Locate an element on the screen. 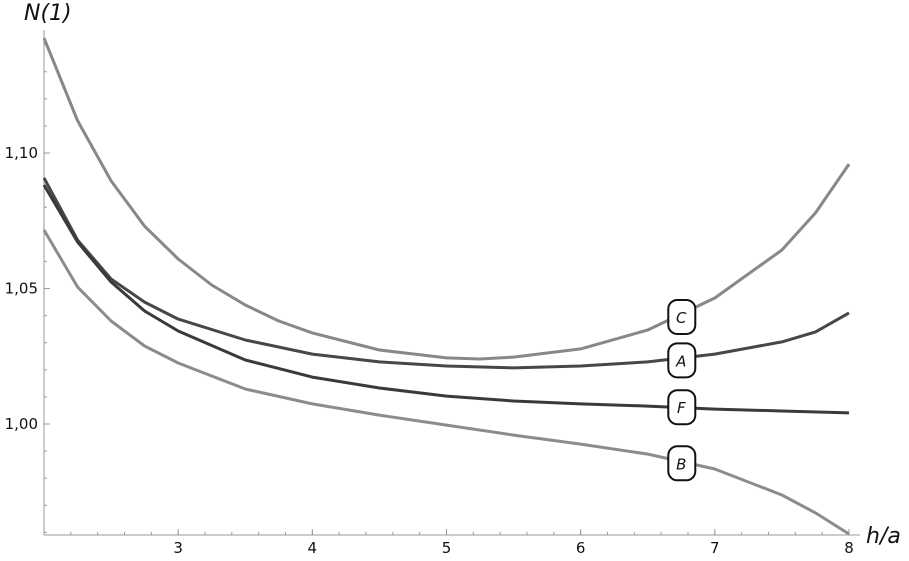 The image size is (909, 561). x-axis-label: h/a is located at coordinates (883, 536).